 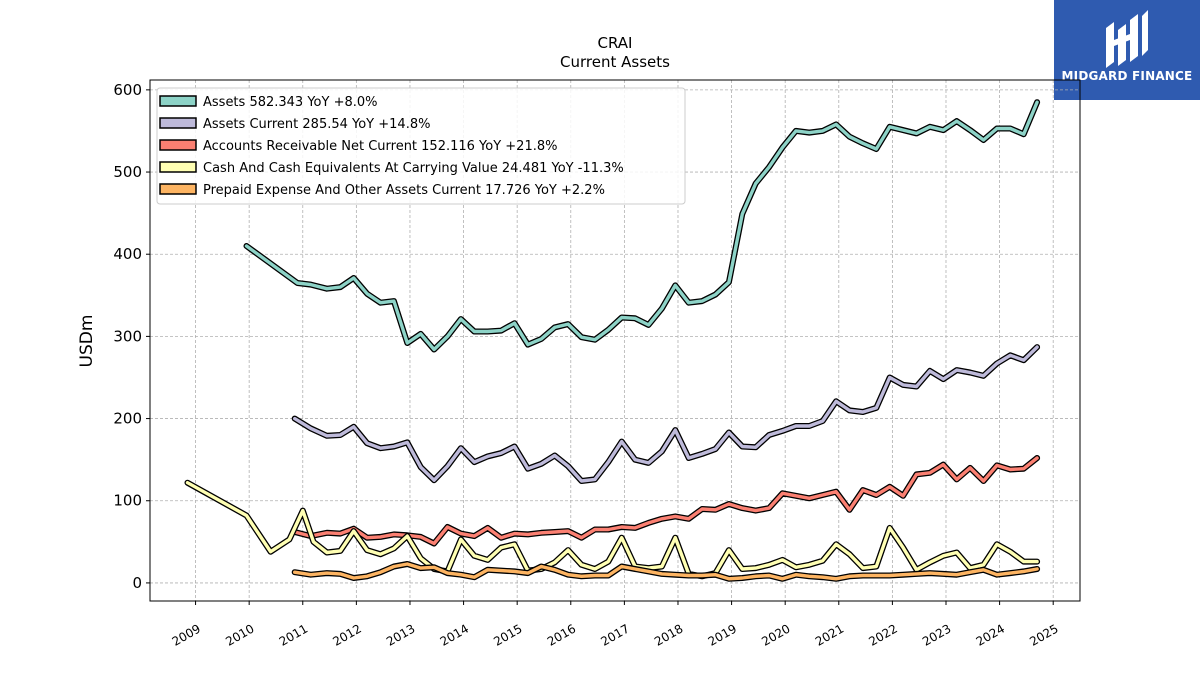 What do you see at coordinates (127, 90) in the screenshot?
I see `y-tick-label: 600` at bounding box center [127, 90].